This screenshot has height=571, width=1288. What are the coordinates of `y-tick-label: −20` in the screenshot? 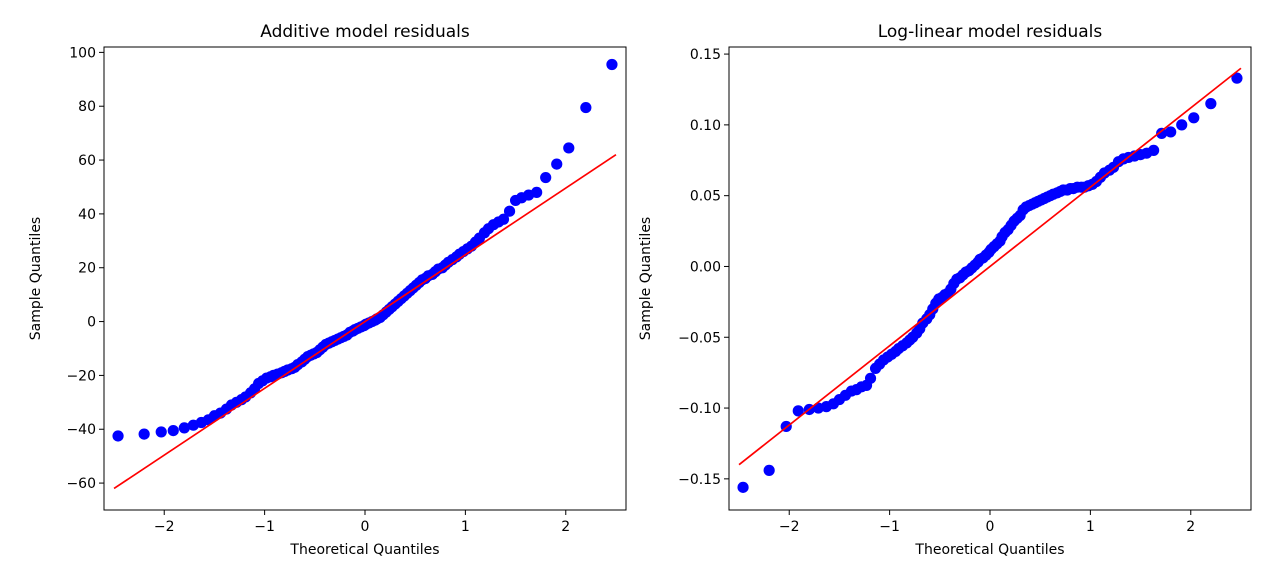 It's located at (81, 376).